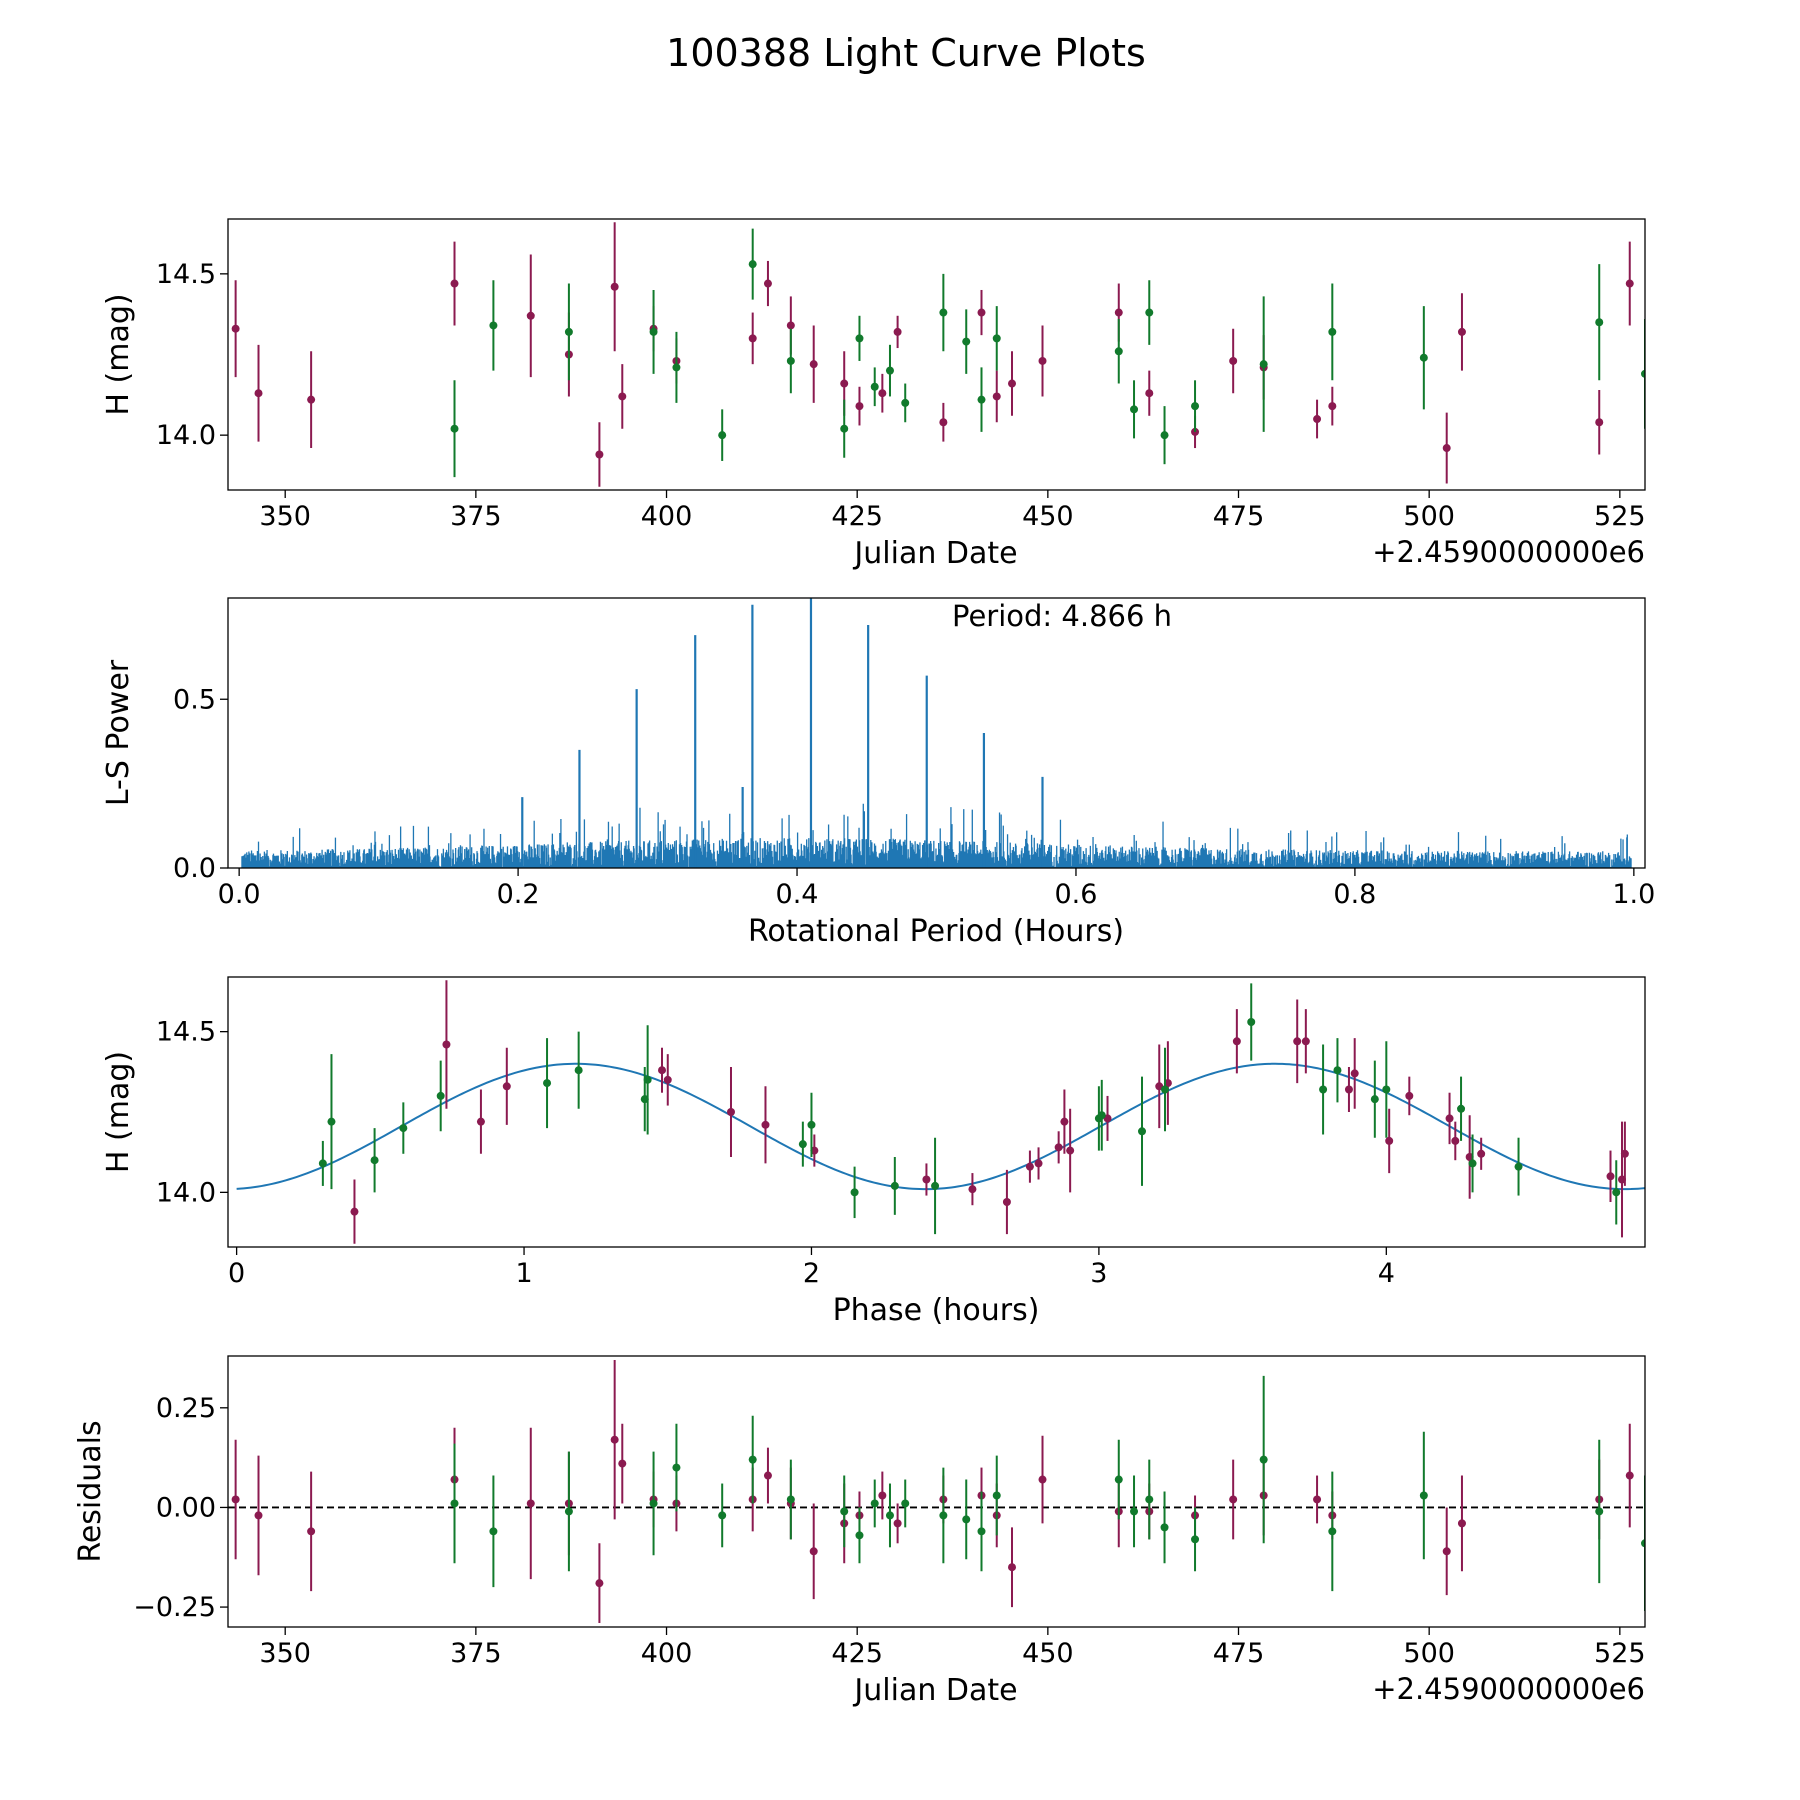 Image resolution: width=1800 pixels, height=1800 pixels. I want to click on clipped-marks, so click(936, 1491).